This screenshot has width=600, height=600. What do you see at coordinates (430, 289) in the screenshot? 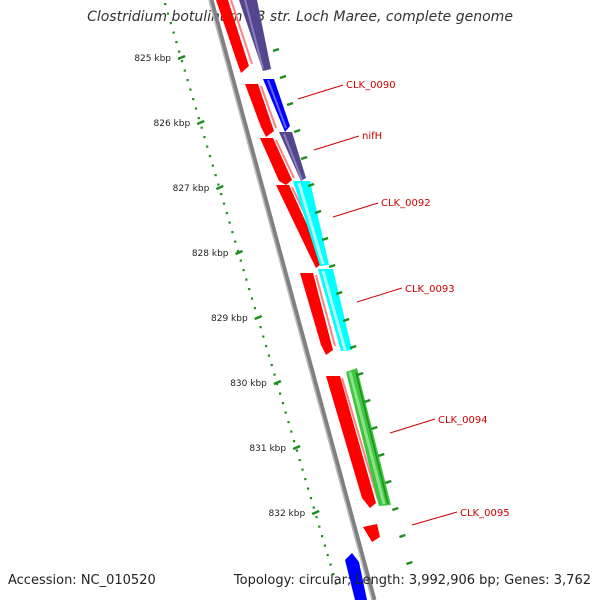
I see `gene-label: CLK_0093` at bounding box center [430, 289].